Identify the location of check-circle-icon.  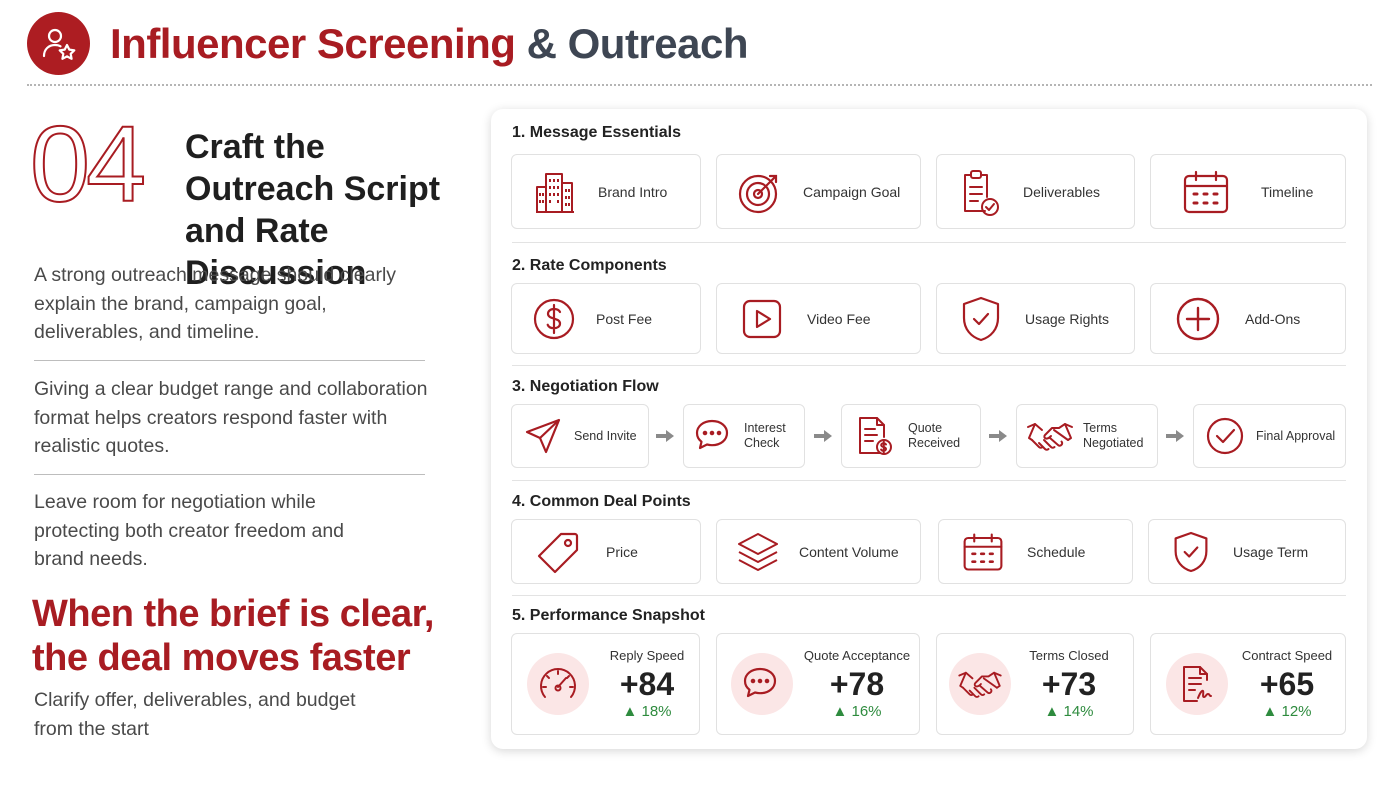
(1225, 436).